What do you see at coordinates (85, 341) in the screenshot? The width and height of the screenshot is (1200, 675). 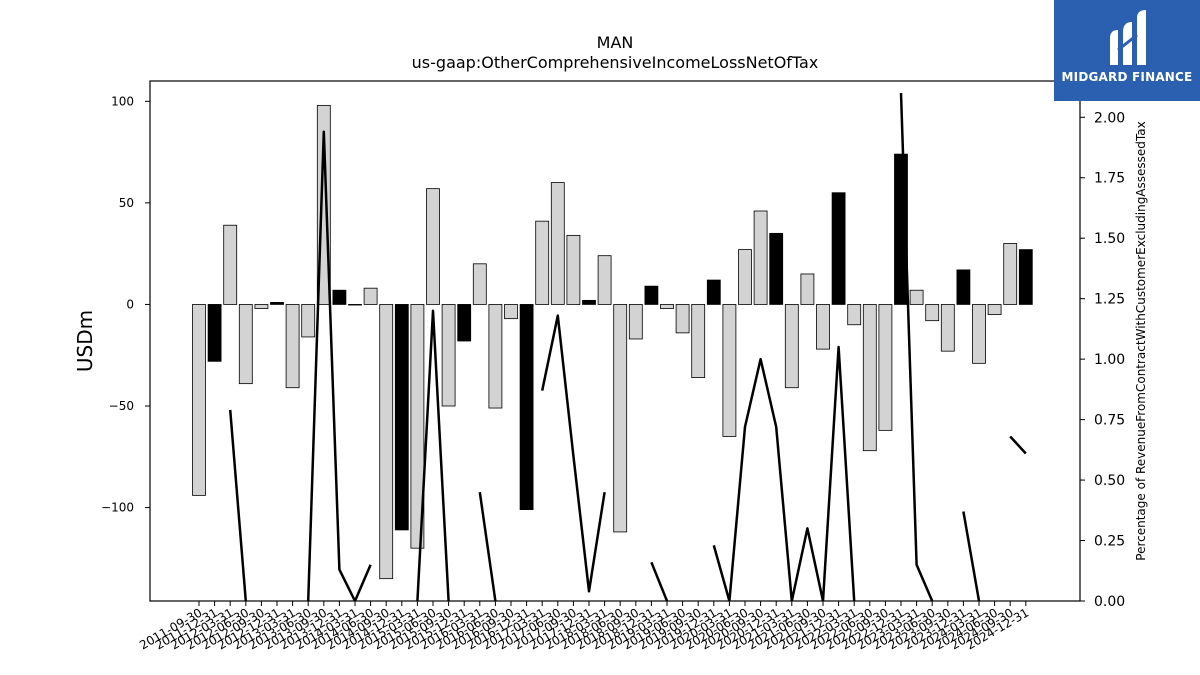 I see `y-axis-label: USDm` at bounding box center [85, 341].